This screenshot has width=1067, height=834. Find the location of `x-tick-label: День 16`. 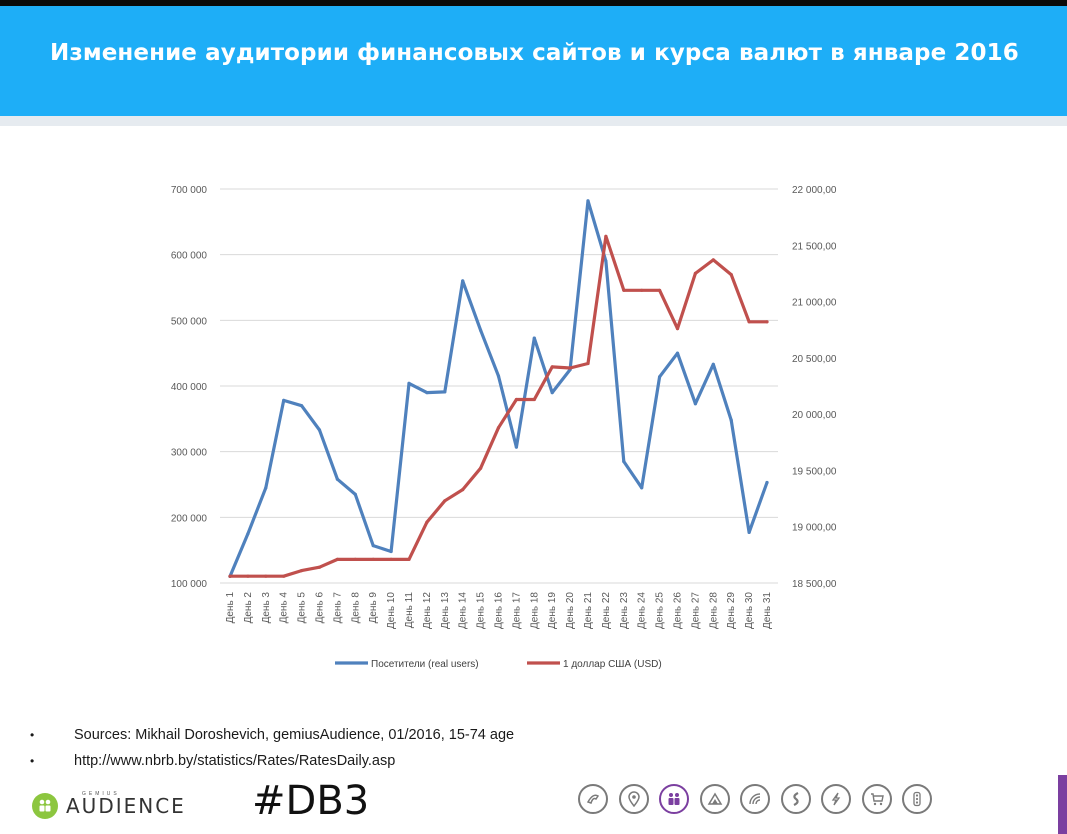

x-tick-label: День 16 is located at coordinates (499, 610).